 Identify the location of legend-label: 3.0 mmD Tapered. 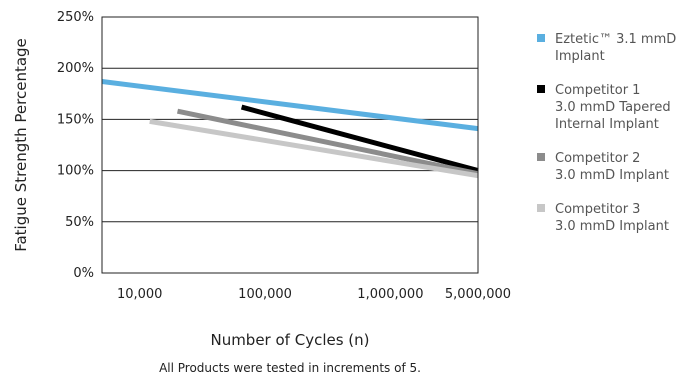
(613, 107).